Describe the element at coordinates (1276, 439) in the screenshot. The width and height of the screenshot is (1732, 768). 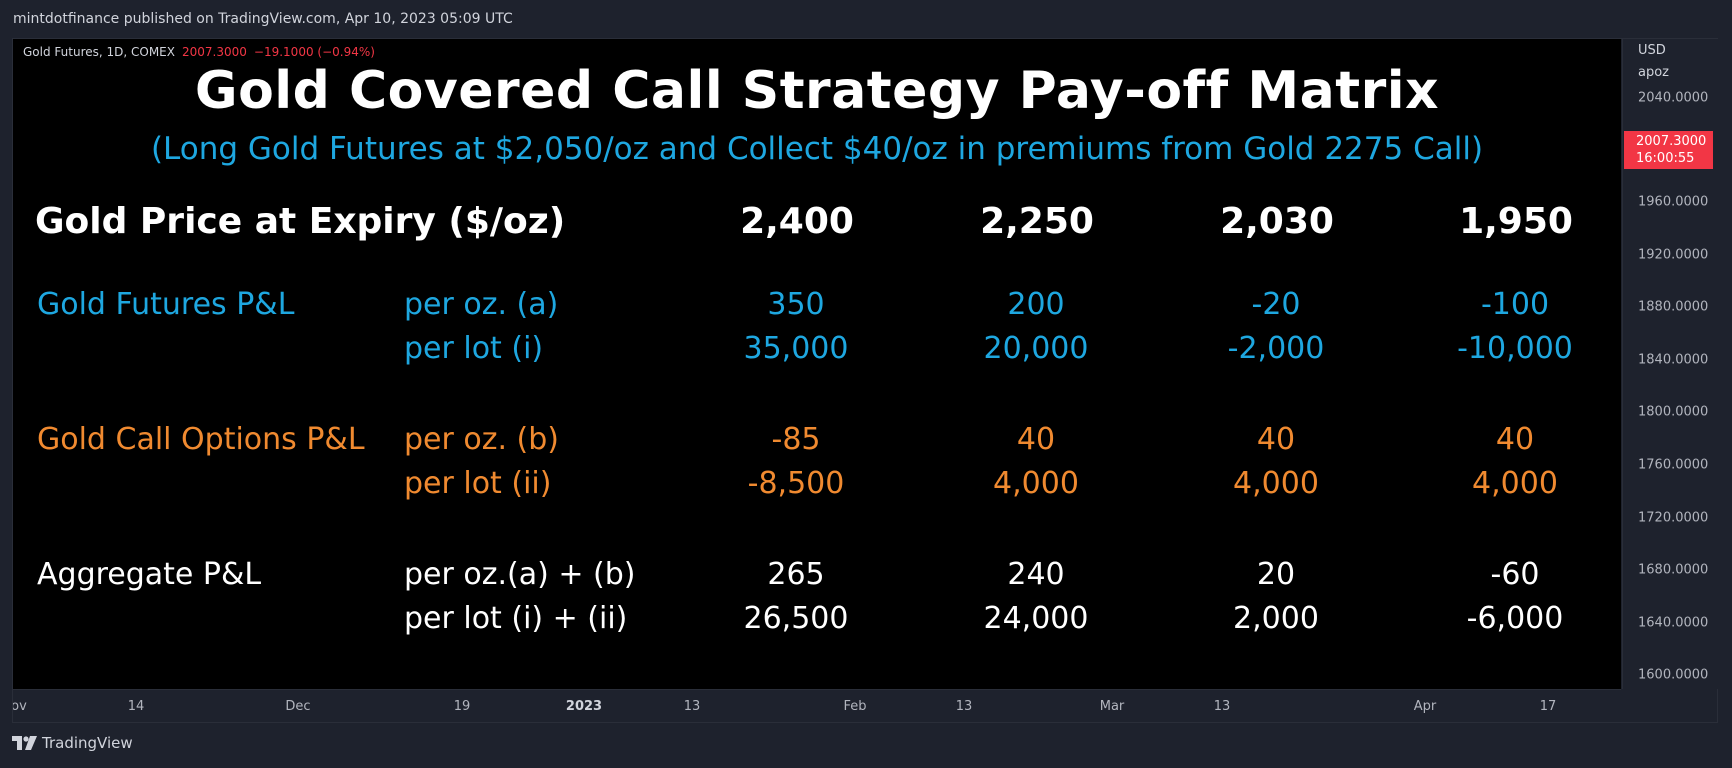
I see `options-oz-3: 40` at that location.